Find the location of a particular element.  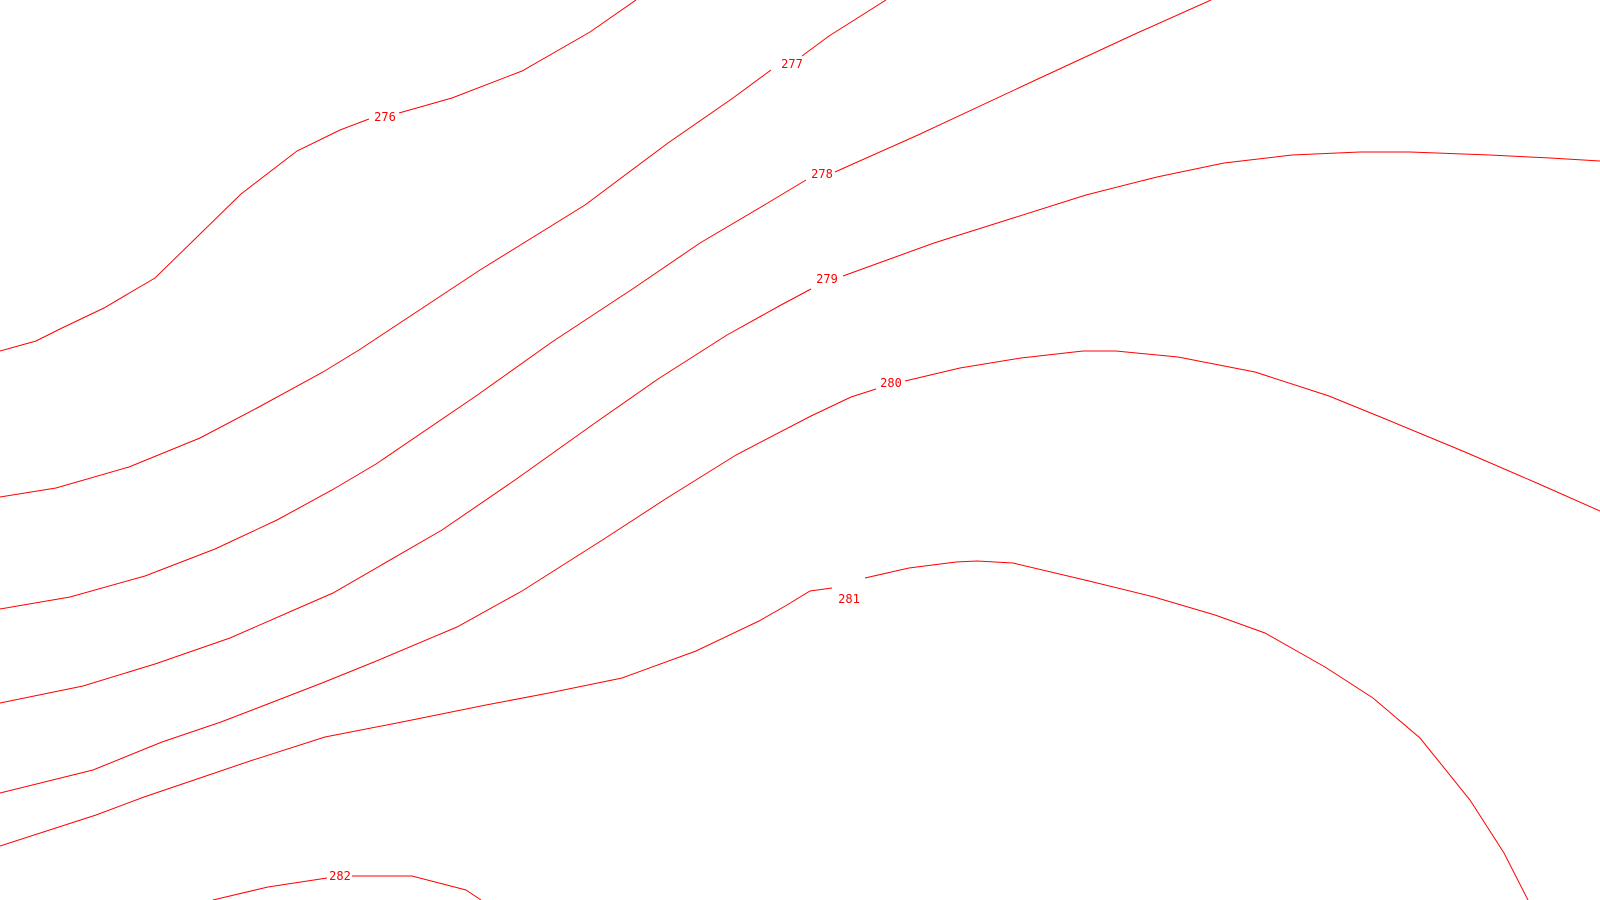

contour-label-277: 277 is located at coordinates (792, 64).